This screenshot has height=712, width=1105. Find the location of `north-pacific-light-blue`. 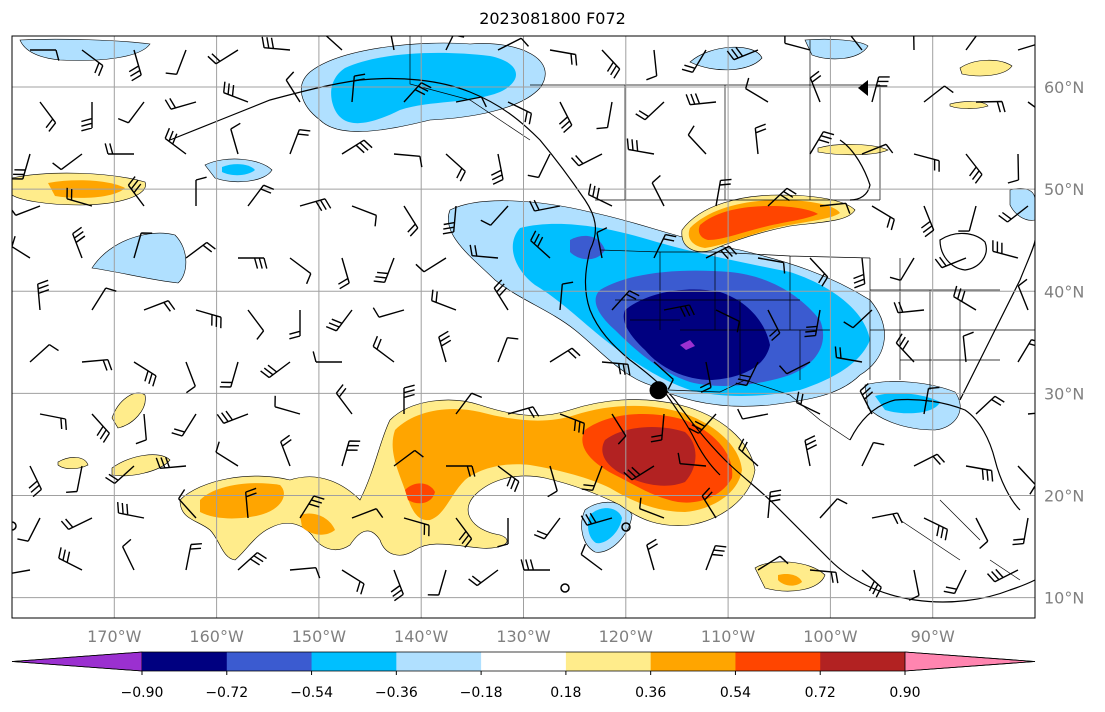

north-pacific-light-blue is located at coordinates (139, 258).